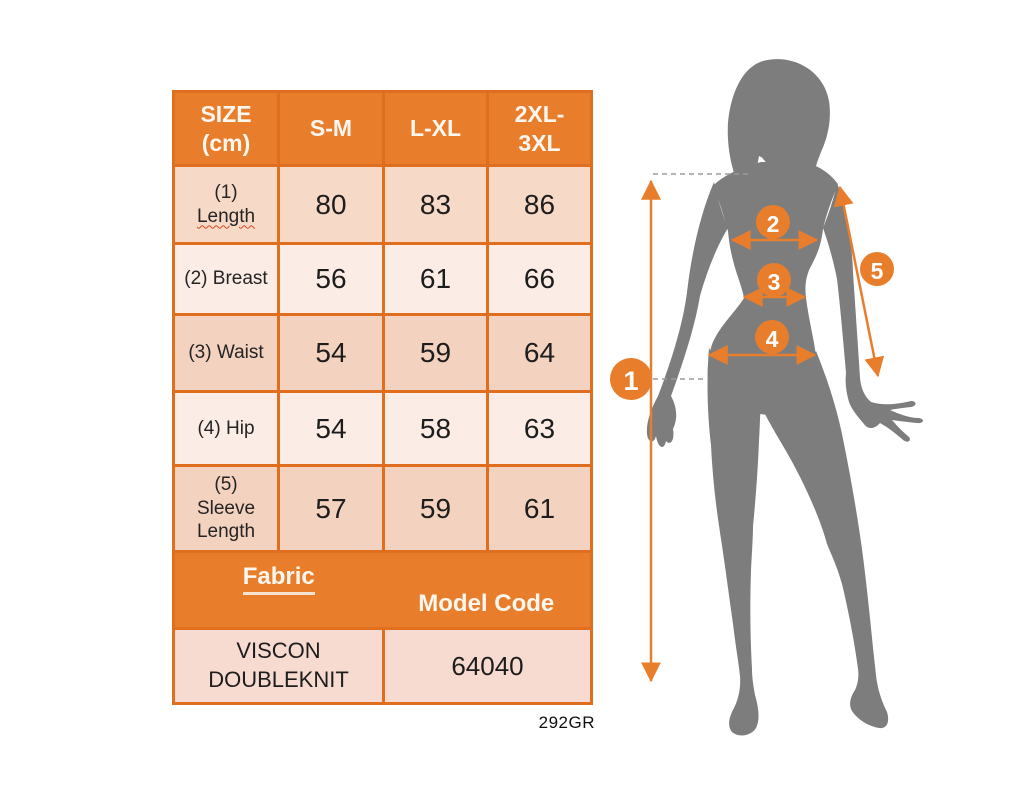  I want to click on value-cell: 80, so click(331, 204).